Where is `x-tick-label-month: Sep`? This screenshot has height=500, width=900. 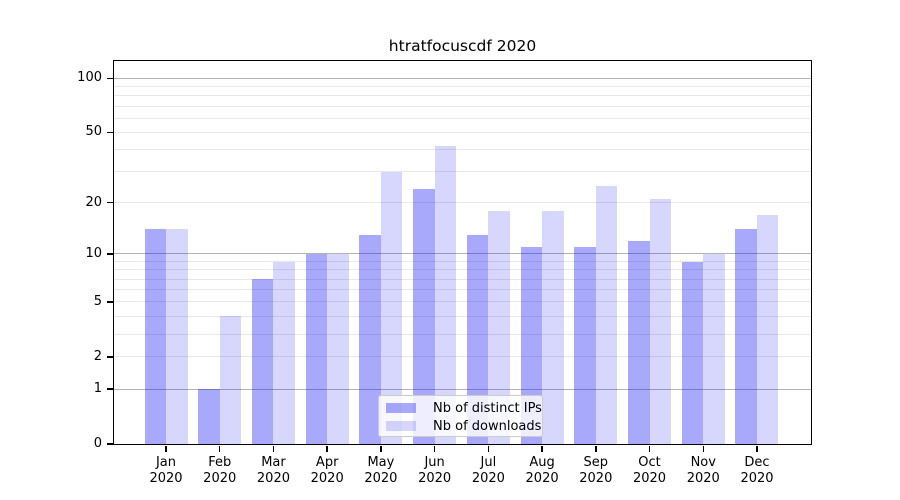 x-tick-label-month: Sep is located at coordinates (596, 462).